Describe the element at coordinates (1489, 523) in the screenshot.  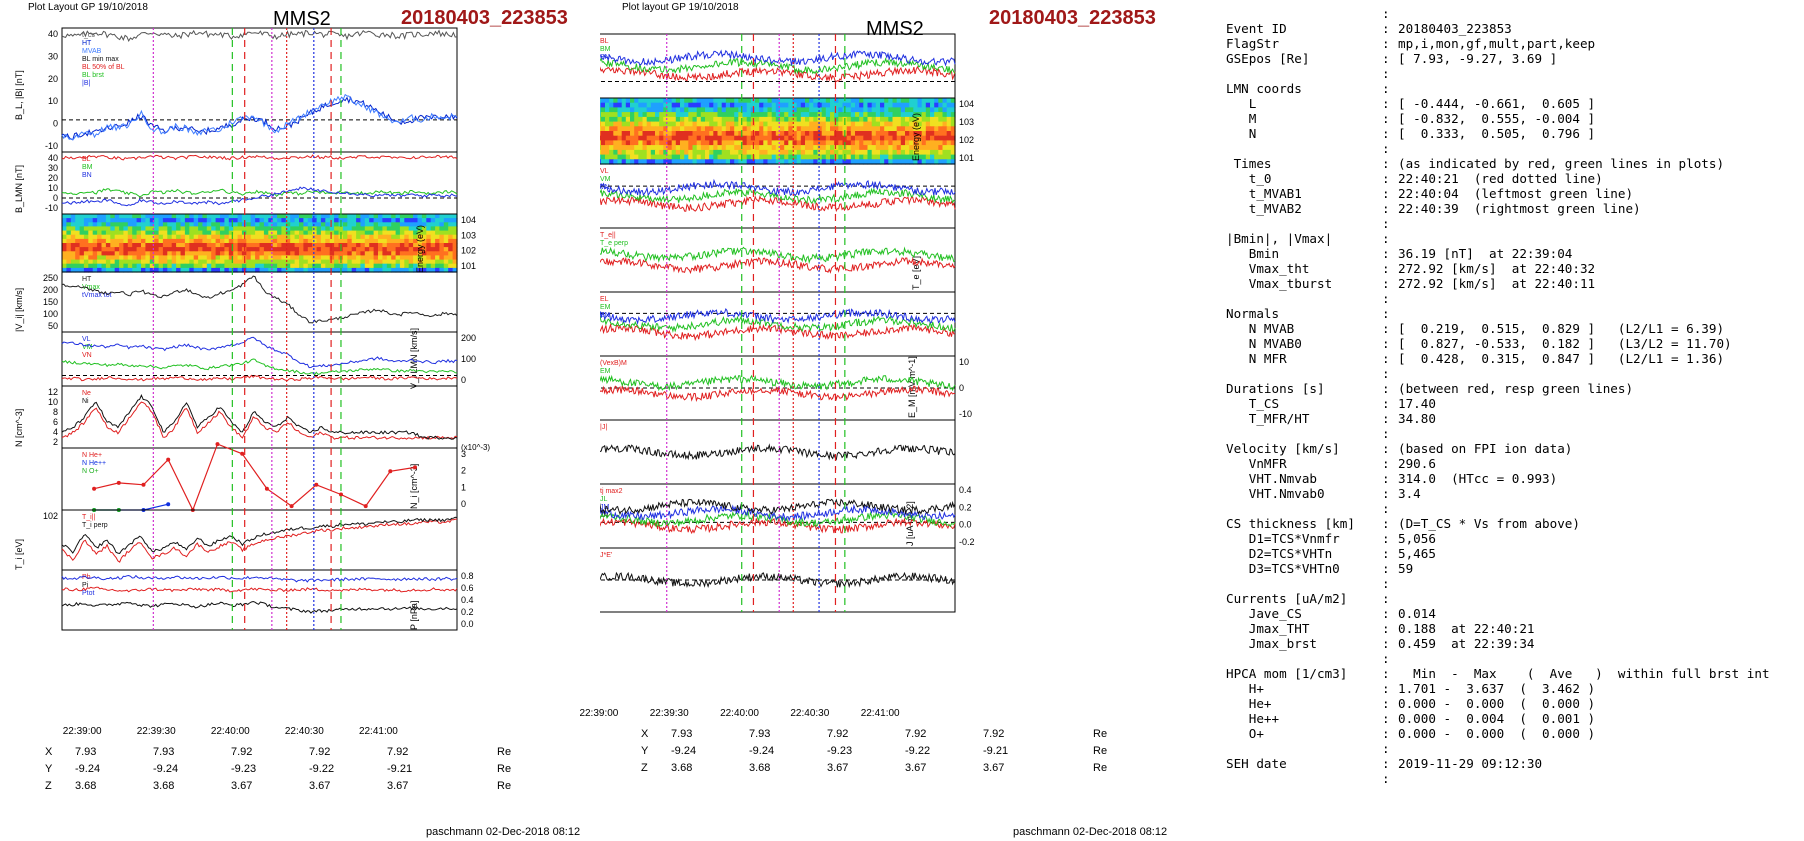
I see `info-value: (D=T_CS * Vs from above)` at that location.